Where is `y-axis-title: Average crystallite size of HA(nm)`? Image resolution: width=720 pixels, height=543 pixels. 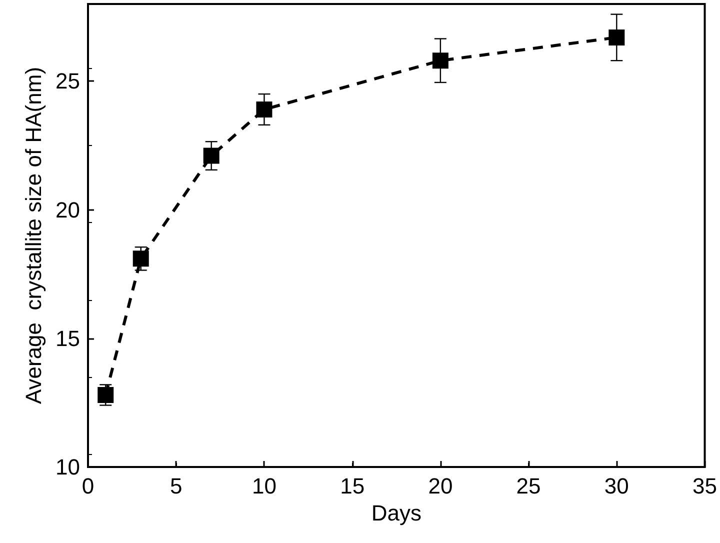 y-axis-title: Average crystallite size of HA(nm) is located at coordinates (33, 235).